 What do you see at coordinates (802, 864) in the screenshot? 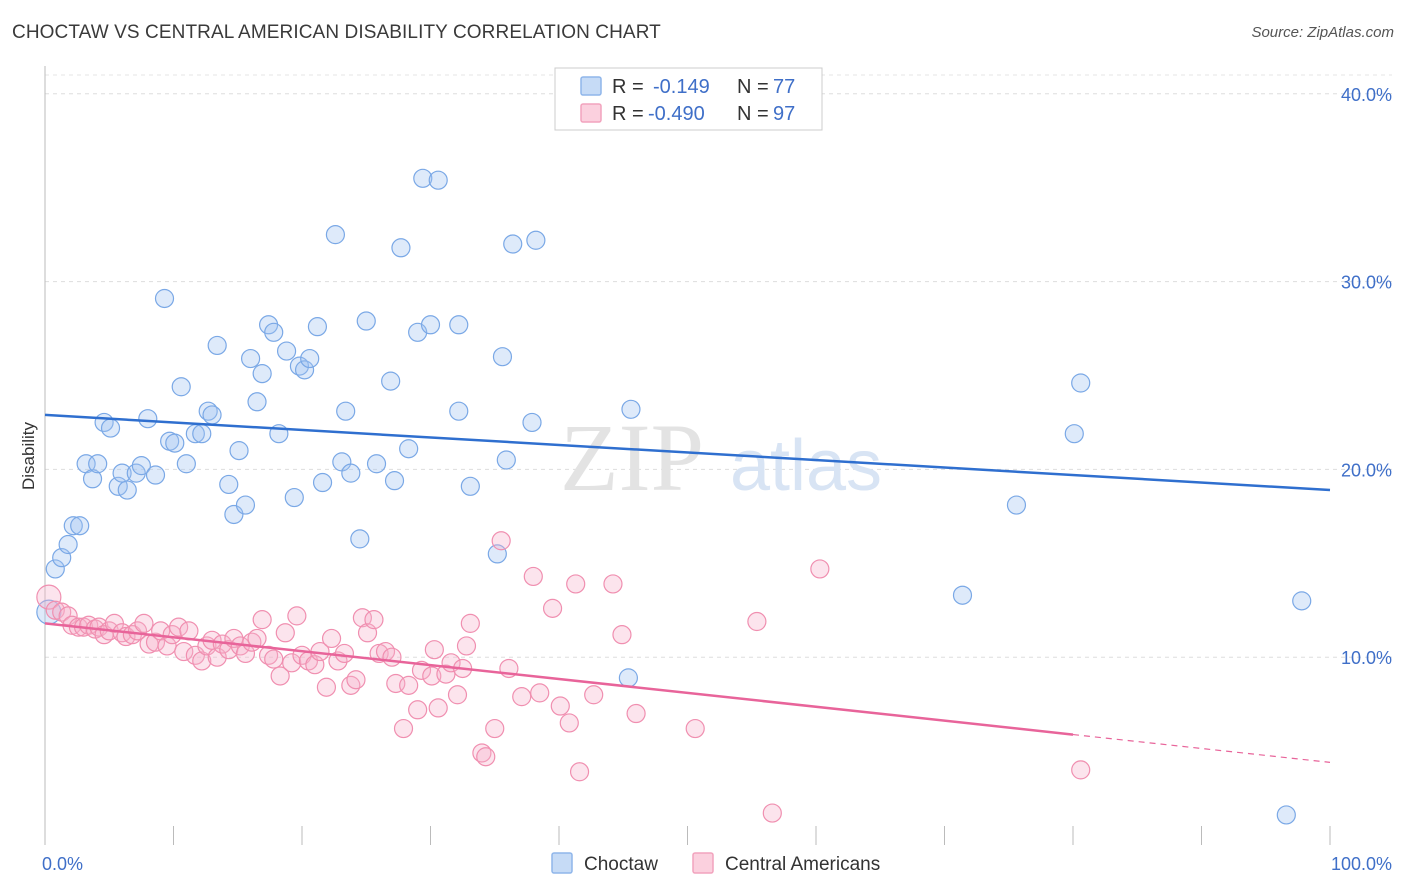
I see `bottom-legend-label-central-americans: Central Americans` at bounding box center [802, 864].